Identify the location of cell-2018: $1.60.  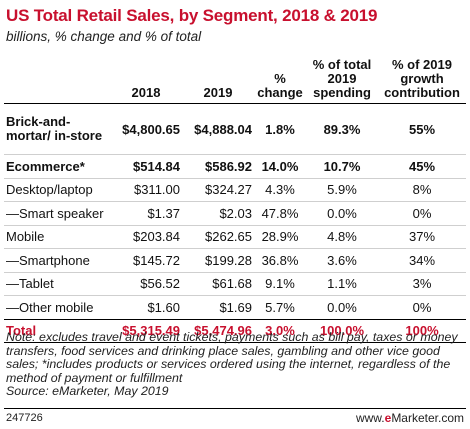
(146, 307).